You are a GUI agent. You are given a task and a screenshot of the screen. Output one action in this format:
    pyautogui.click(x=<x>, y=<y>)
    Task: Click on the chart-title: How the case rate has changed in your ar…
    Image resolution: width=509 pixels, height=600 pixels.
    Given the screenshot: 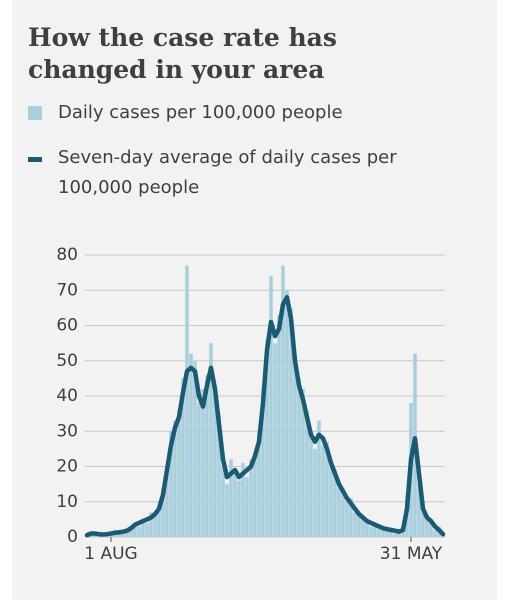 What is the action you would take?
    pyautogui.click(x=182, y=53)
    